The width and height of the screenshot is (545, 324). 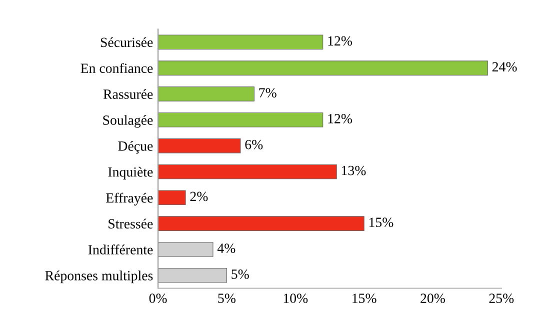 What do you see at coordinates (296, 299) in the screenshot?
I see `x-tick-label: 10%` at bounding box center [296, 299].